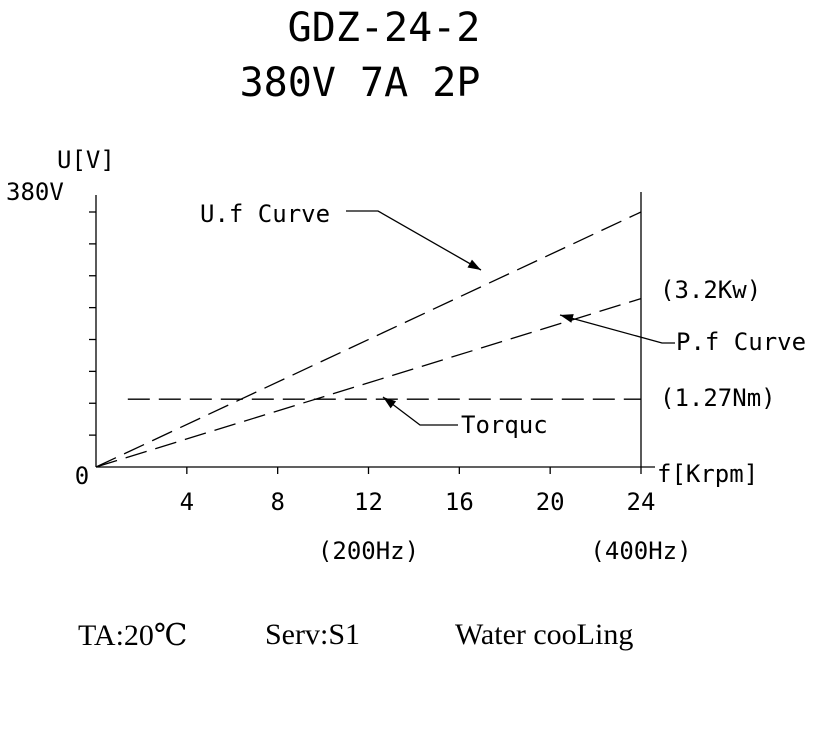 The image size is (837, 754). I want to click on footer-conditions: TA:20℃ Serv:S1 Water cooLing, so click(418, 640).